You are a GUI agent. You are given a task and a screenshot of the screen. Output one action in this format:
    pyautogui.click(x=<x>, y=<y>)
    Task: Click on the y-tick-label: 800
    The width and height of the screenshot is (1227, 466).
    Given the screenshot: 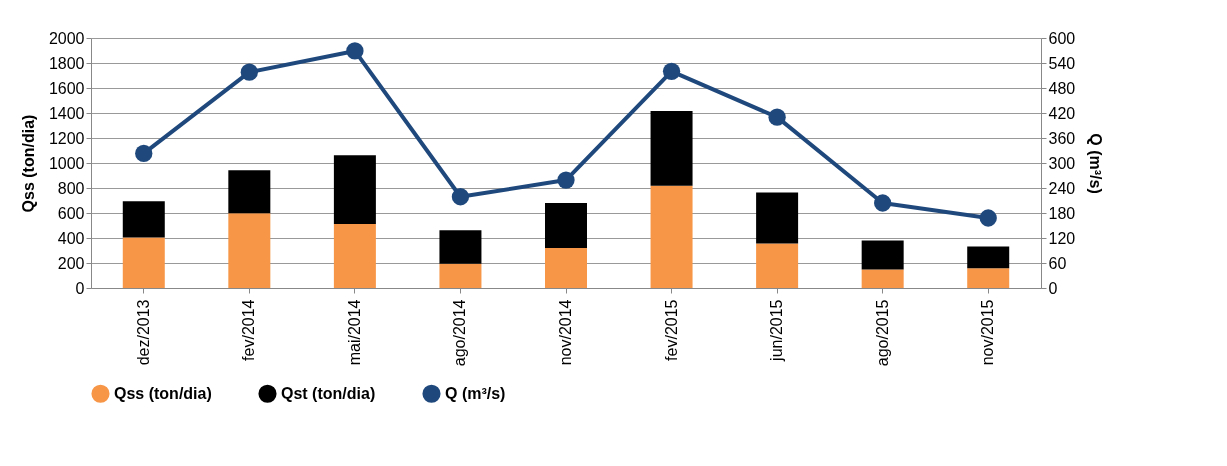 What is the action you would take?
    pyautogui.click(x=71, y=188)
    